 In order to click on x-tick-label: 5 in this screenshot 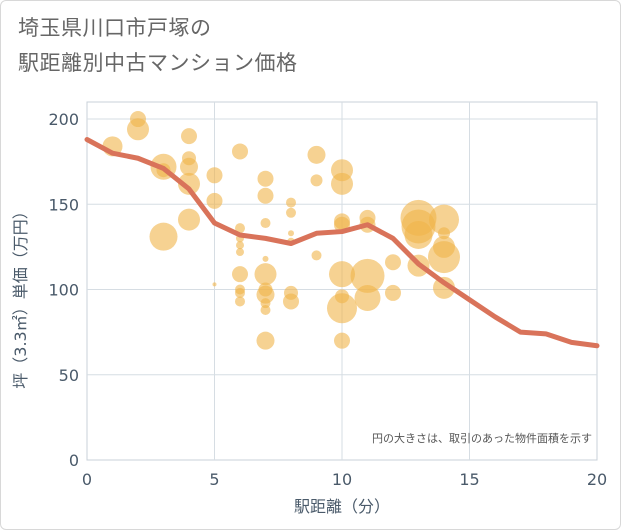, I will do `click(214, 479)`.